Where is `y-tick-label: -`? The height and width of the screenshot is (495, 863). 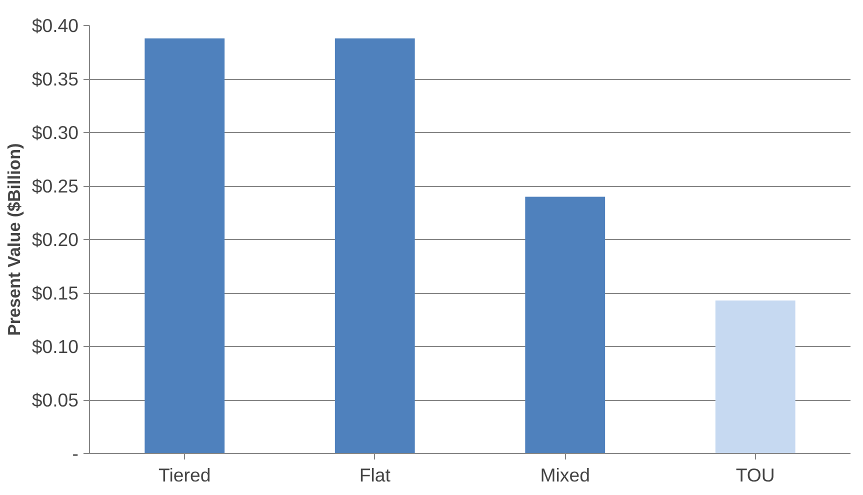 y-tick-label: - is located at coordinates (75, 453).